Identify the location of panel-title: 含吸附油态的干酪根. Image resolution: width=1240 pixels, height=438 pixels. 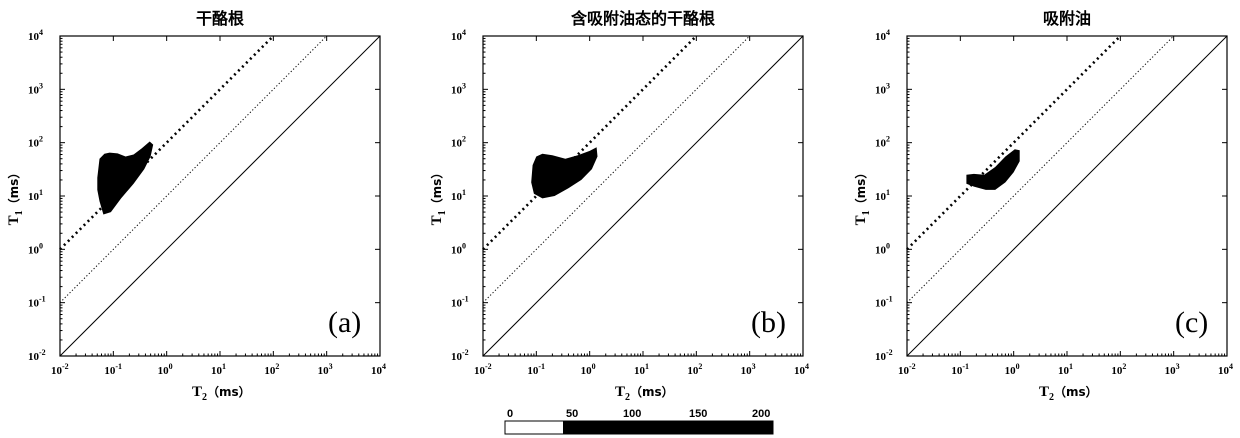
(643, 18).